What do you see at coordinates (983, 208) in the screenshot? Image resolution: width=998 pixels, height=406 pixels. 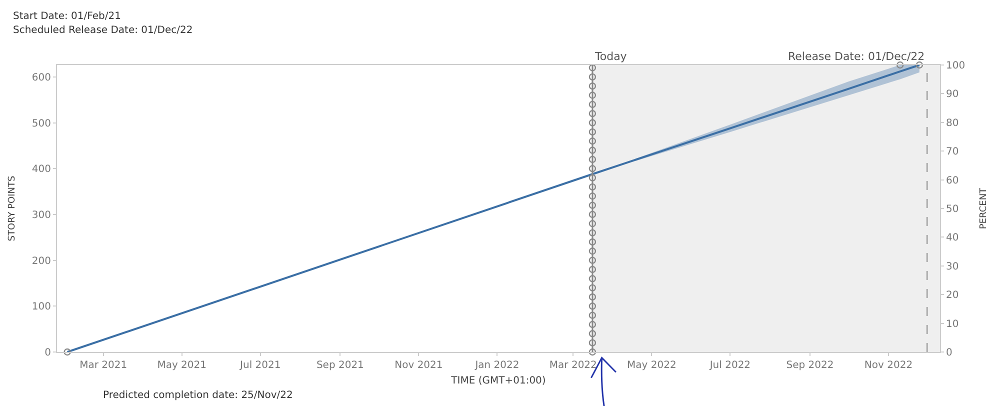 I see `y2-axis-title: PERCENT` at bounding box center [983, 208].